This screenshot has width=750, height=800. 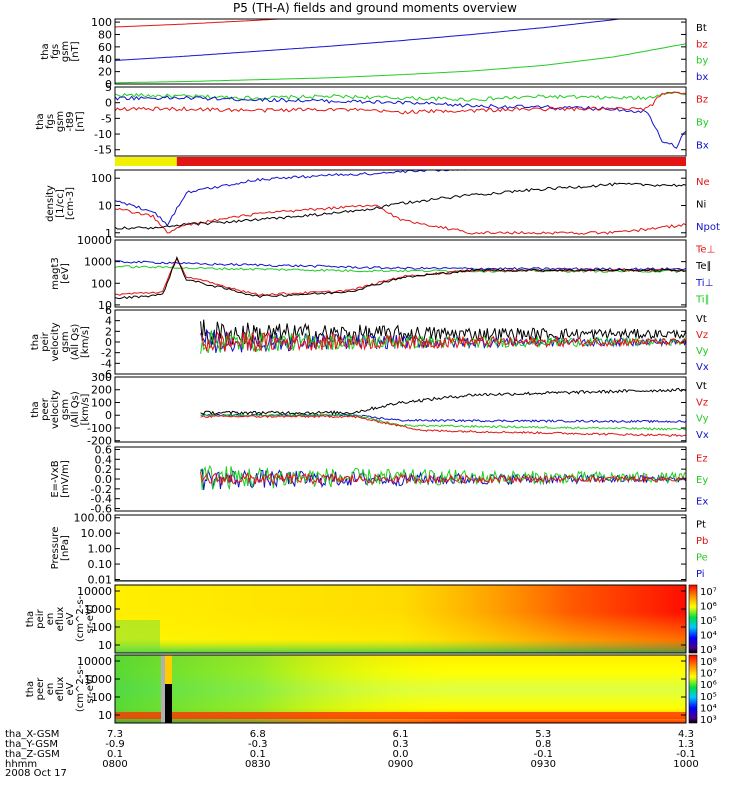 I want to click on y-axis-label-line: fgs, so click(x=50, y=121).